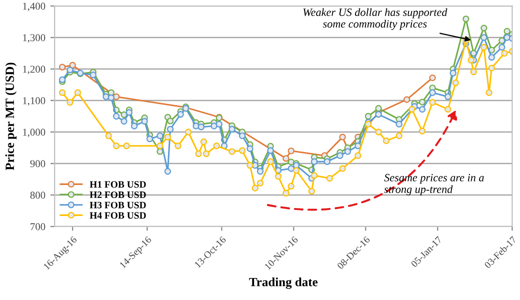  Describe the element at coordinates (118, 184) in the screenshot. I see `legend-label: H1 FOB USD` at that location.